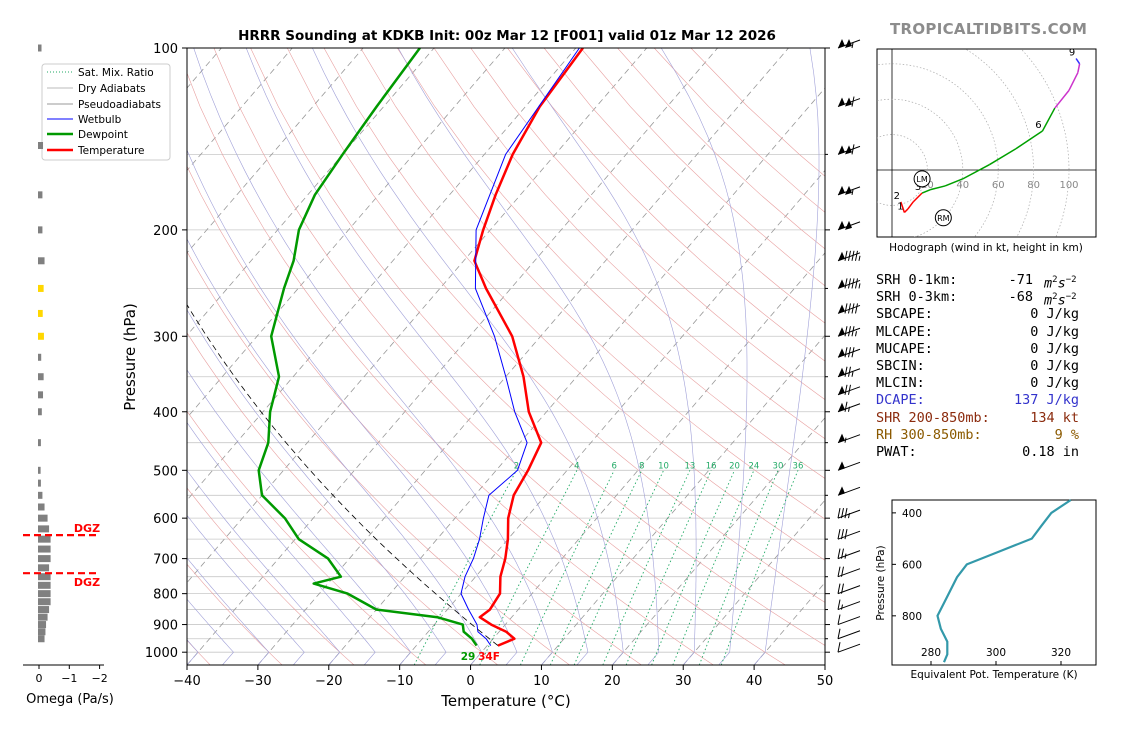  I want to click on legend-item-wetbulb: Wetbulb, so click(100, 120).